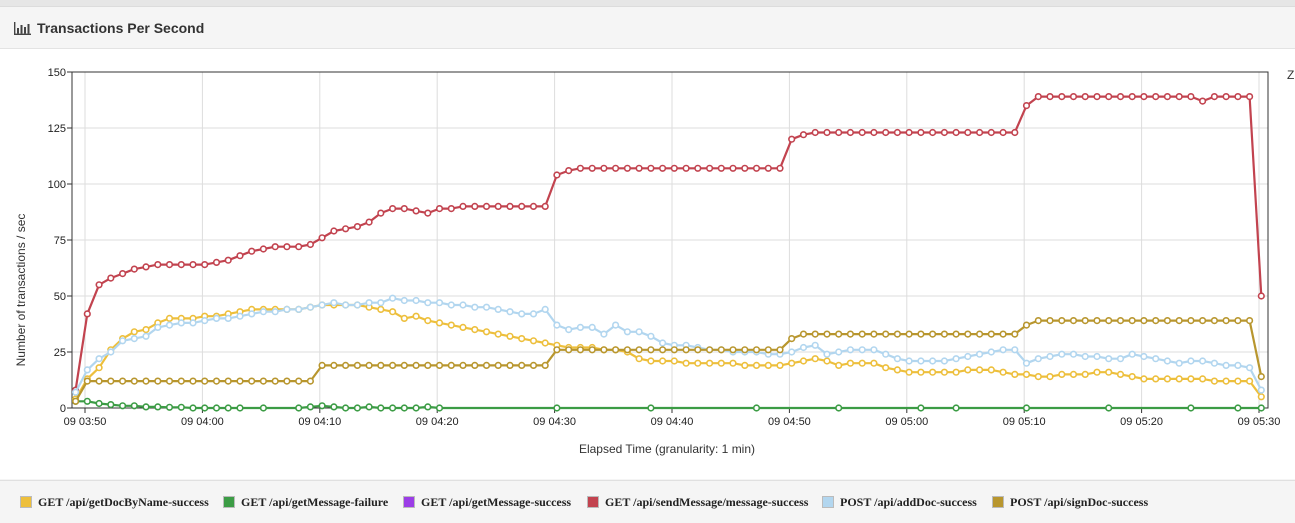 The width and height of the screenshot is (1295, 523). I want to click on legend-item-signdoc: POST /api/signDoc-success, so click(1070, 502).